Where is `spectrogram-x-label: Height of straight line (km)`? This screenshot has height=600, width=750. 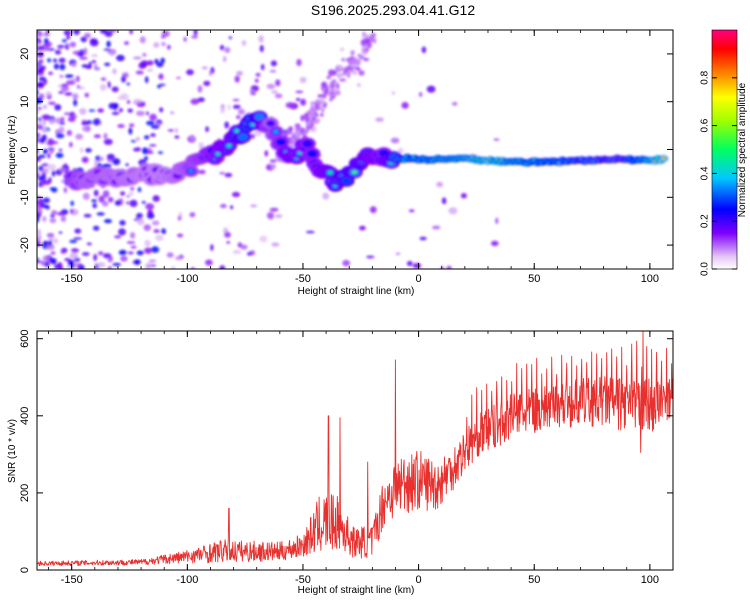
spectrogram-x-label: Height of straight line (km) is located at coordinates (356, 291).